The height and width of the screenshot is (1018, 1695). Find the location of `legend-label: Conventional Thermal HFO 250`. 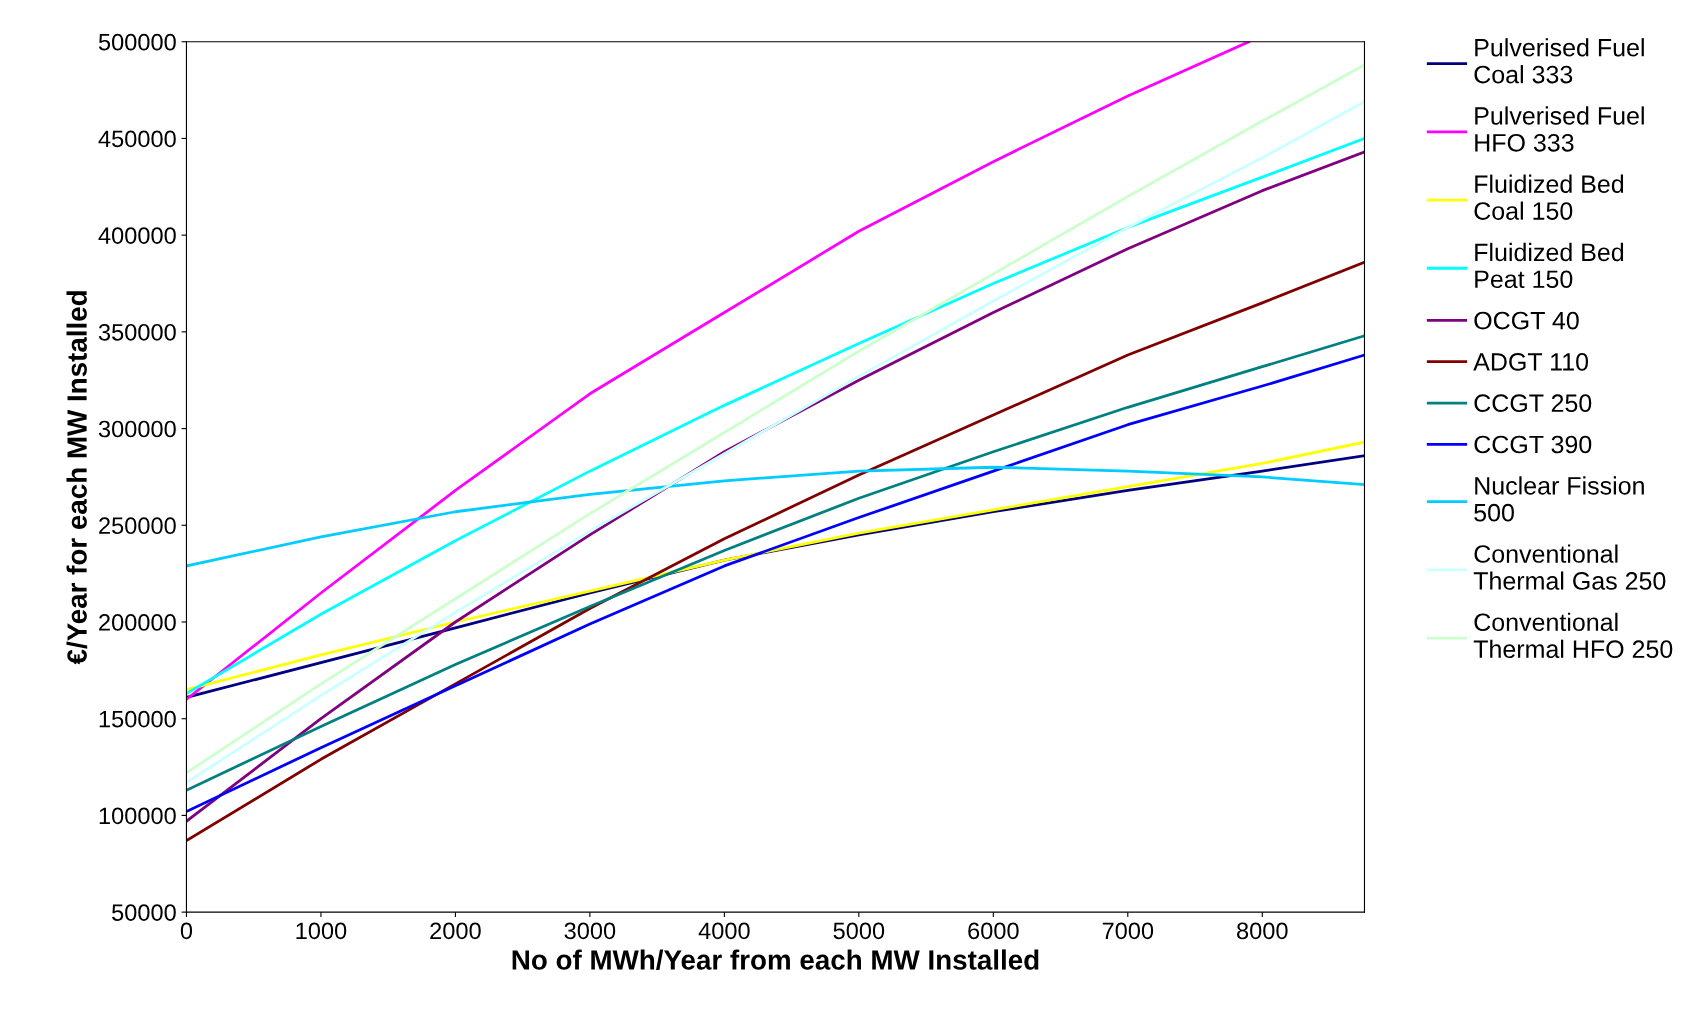

legend-label: Conventional Thermal HFO 250 is located at coordinates (1573, 635).